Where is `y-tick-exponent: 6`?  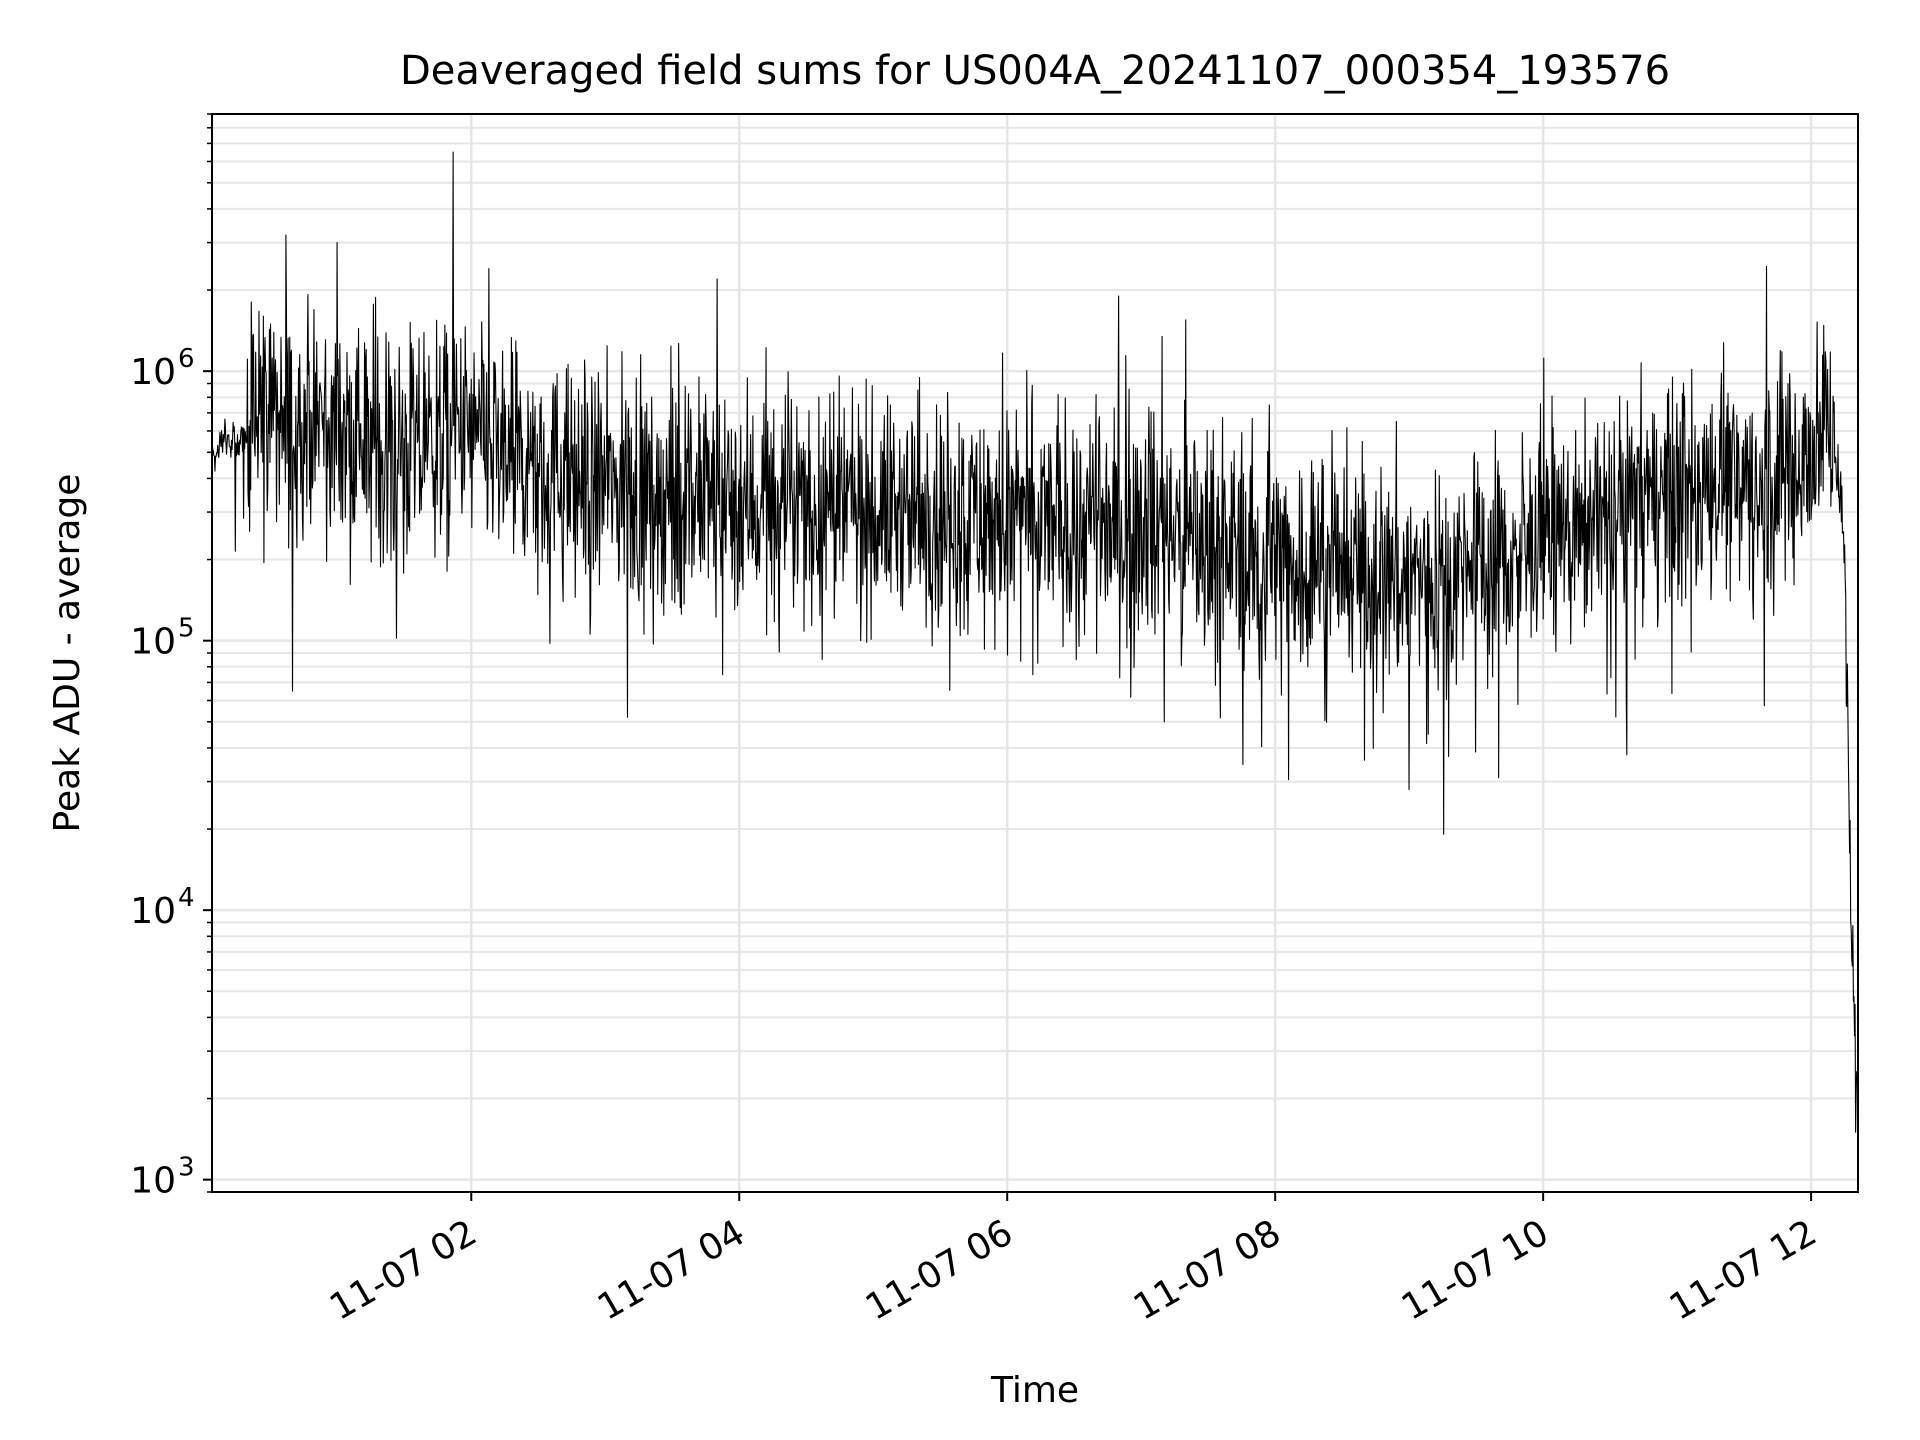 y-tick-exponent: 6 is located at coordinates (186, 359).